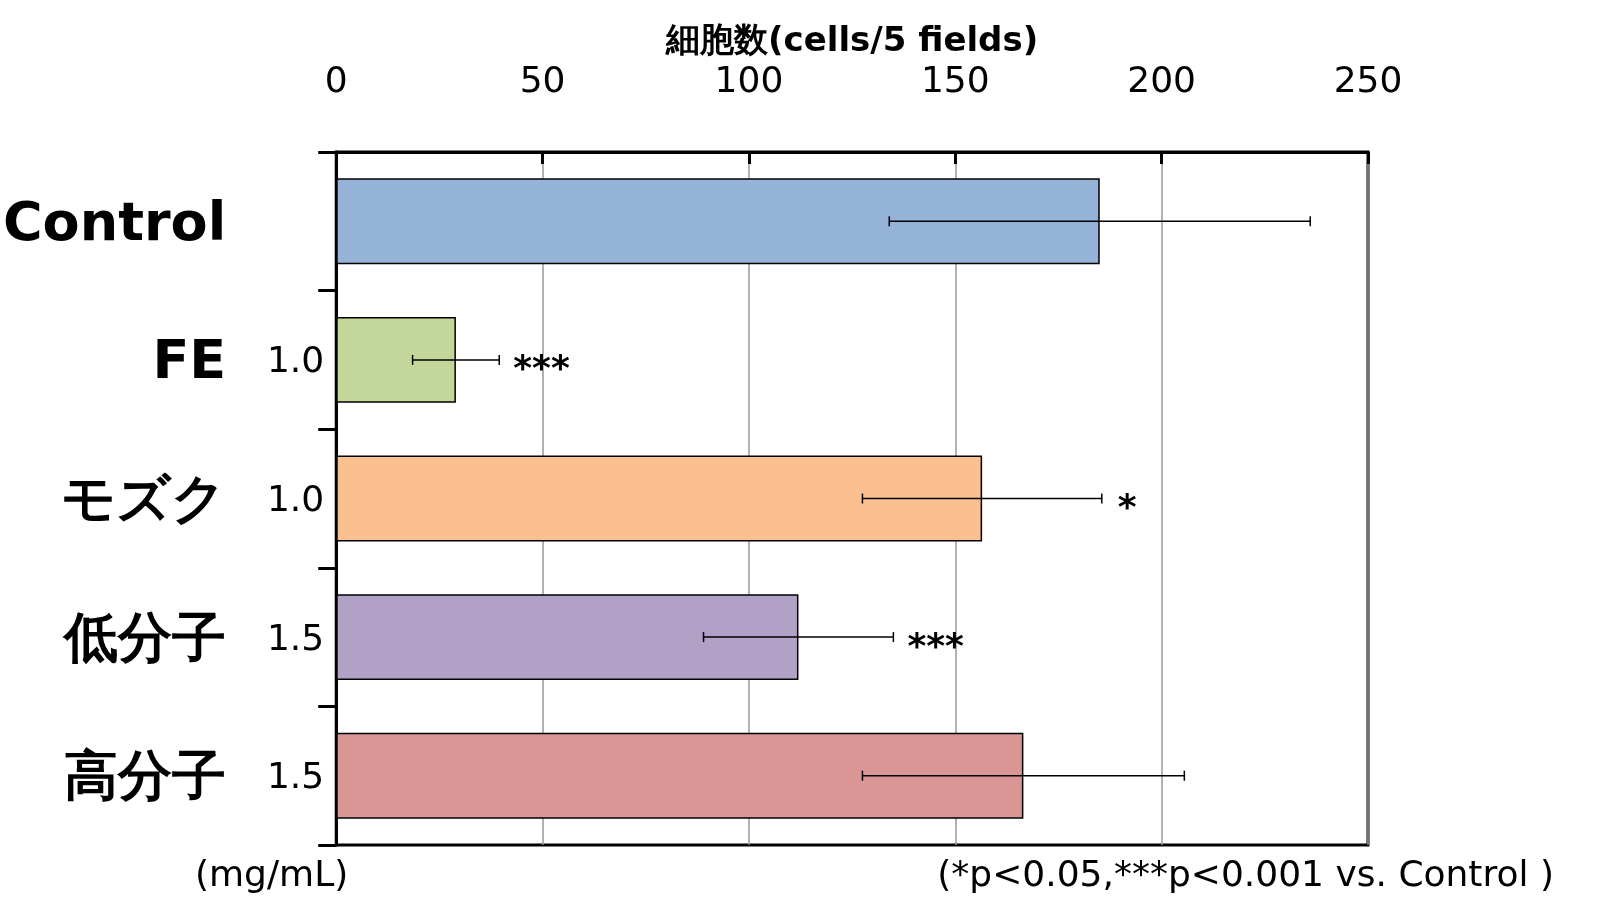 The width and height of the screenshot is (1599, 920). I want to click on x-tick-label: 100, so click(749, 79).